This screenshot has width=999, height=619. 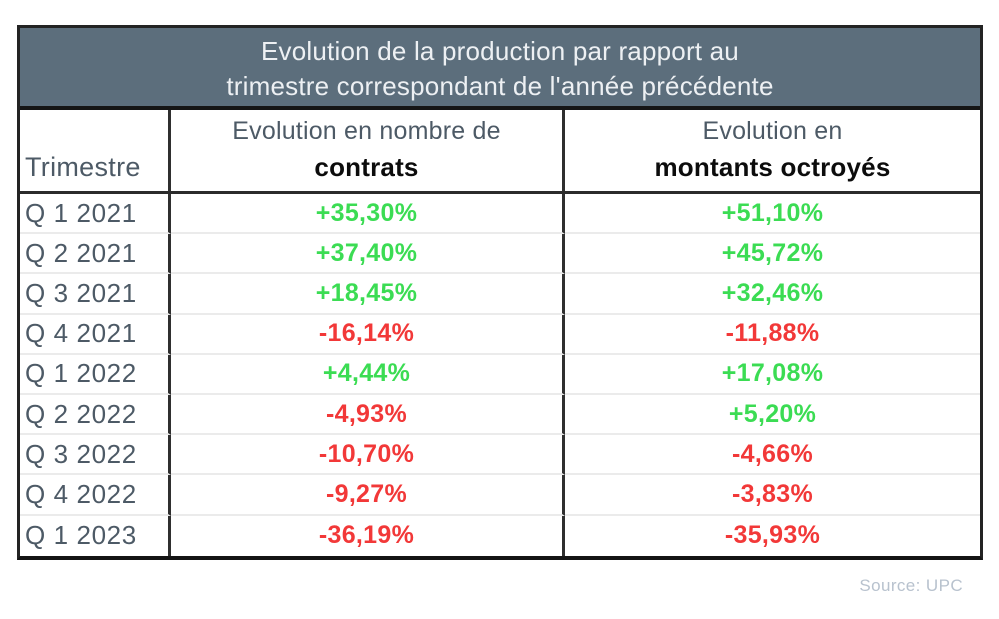 What do you see at coordinates (772, 214) in the screenshot?
I see `amounts-value: +51,10%` at bounding box center [772, 214].